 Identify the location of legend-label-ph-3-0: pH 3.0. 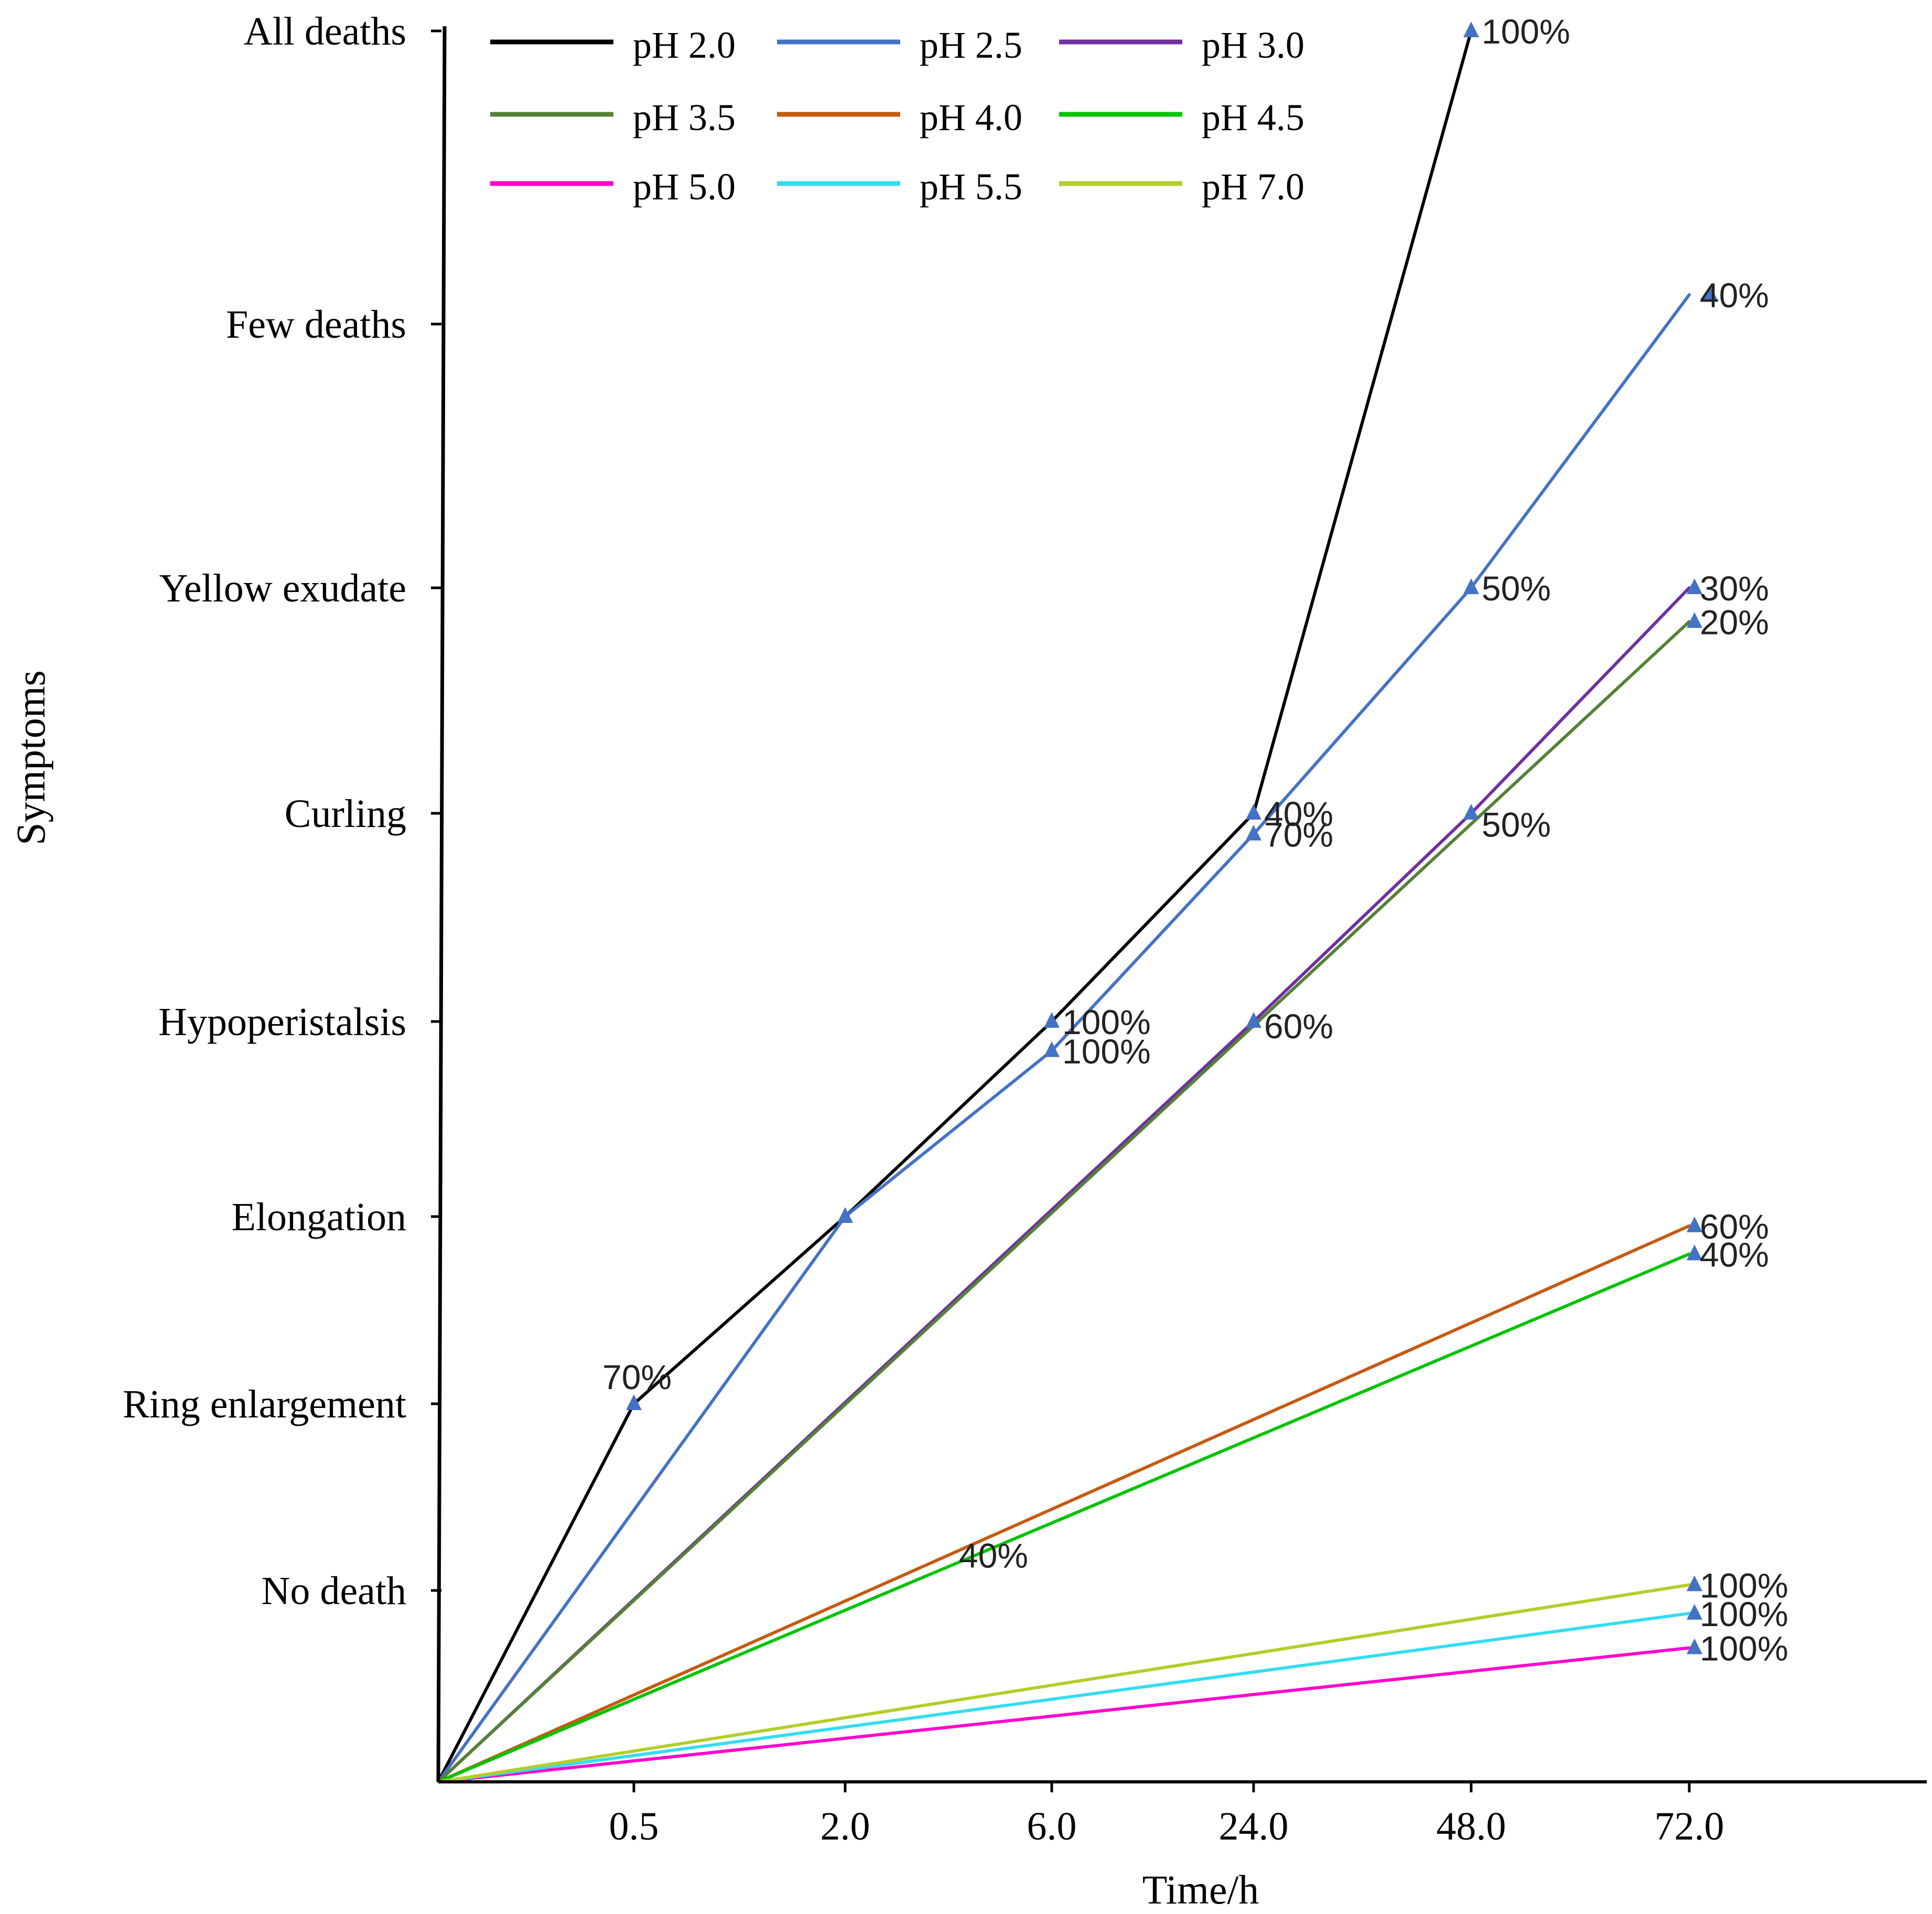
(1253, 45).